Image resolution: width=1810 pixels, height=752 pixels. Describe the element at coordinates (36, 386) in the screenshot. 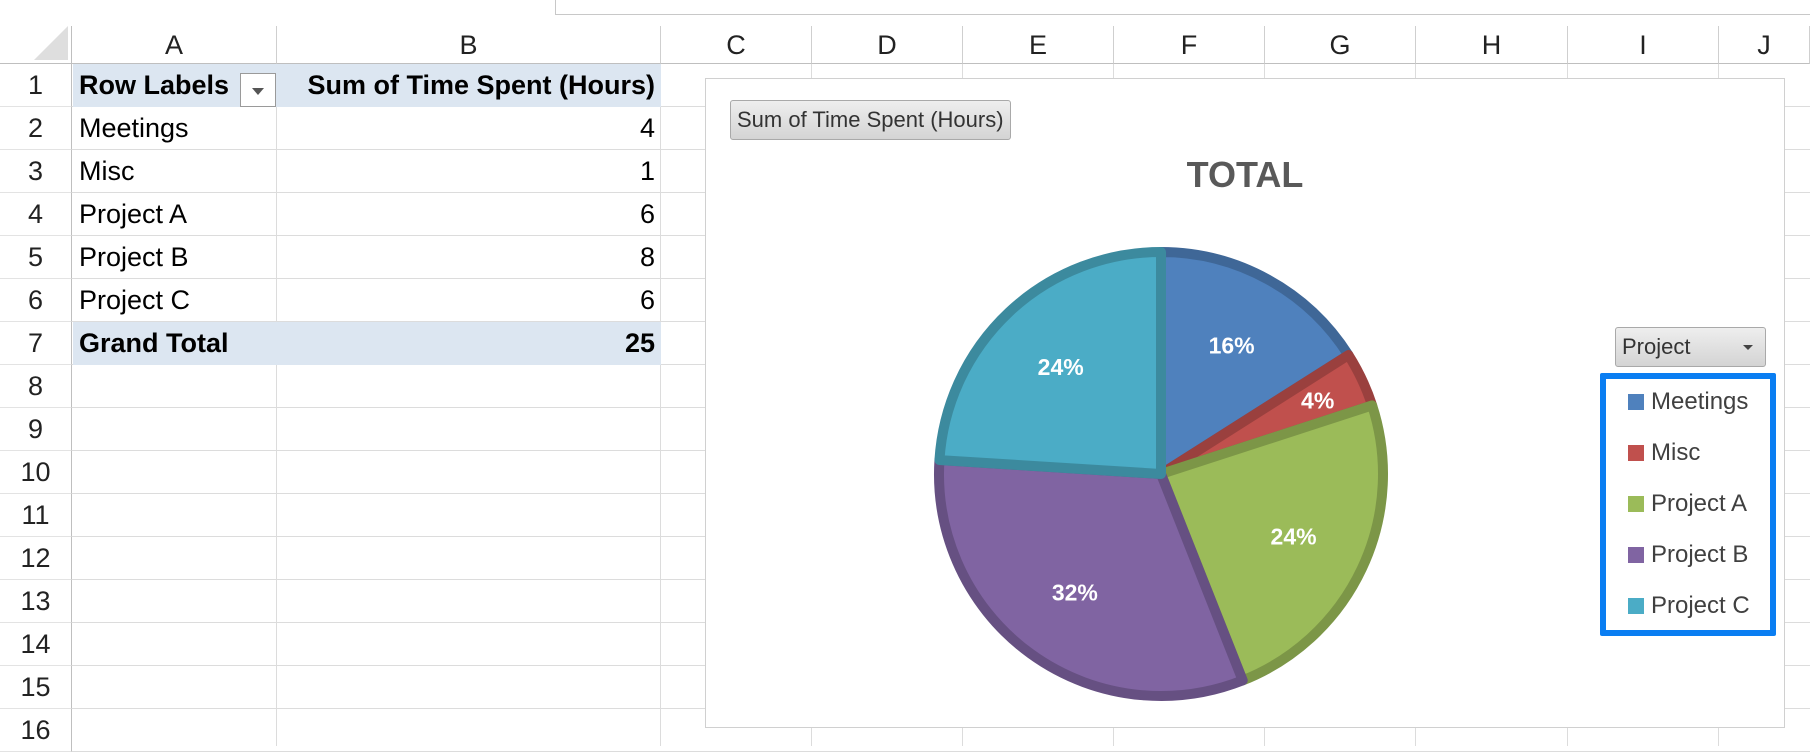

I see `row-header-8: 8` at that location.